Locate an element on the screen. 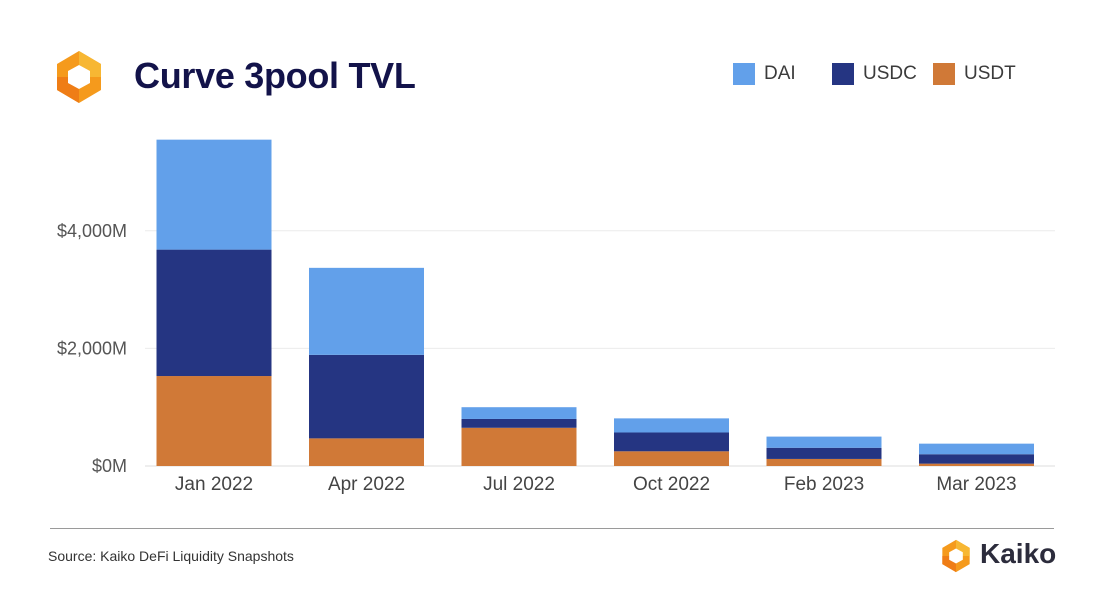 This screenshot has height=600, width=1100. x-tick-label: Oct 2022 is located at coordinates (671, 484).